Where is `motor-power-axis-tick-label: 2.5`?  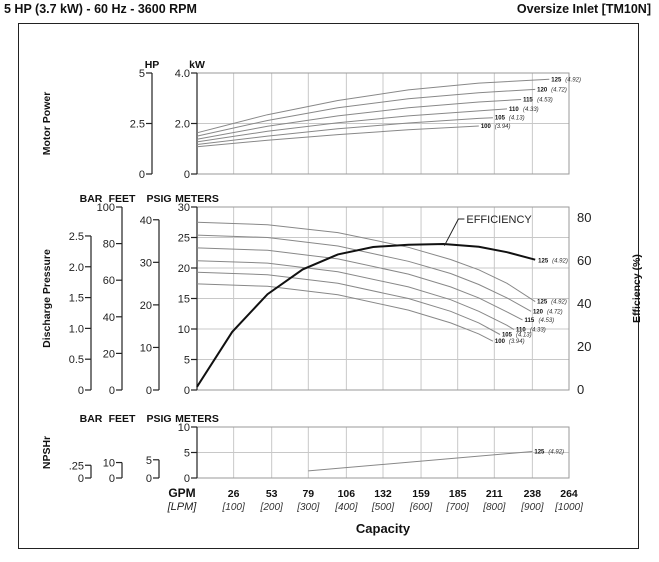
motor-power-axis-tick-label: 2.5 is located at coordinates (137, 125).